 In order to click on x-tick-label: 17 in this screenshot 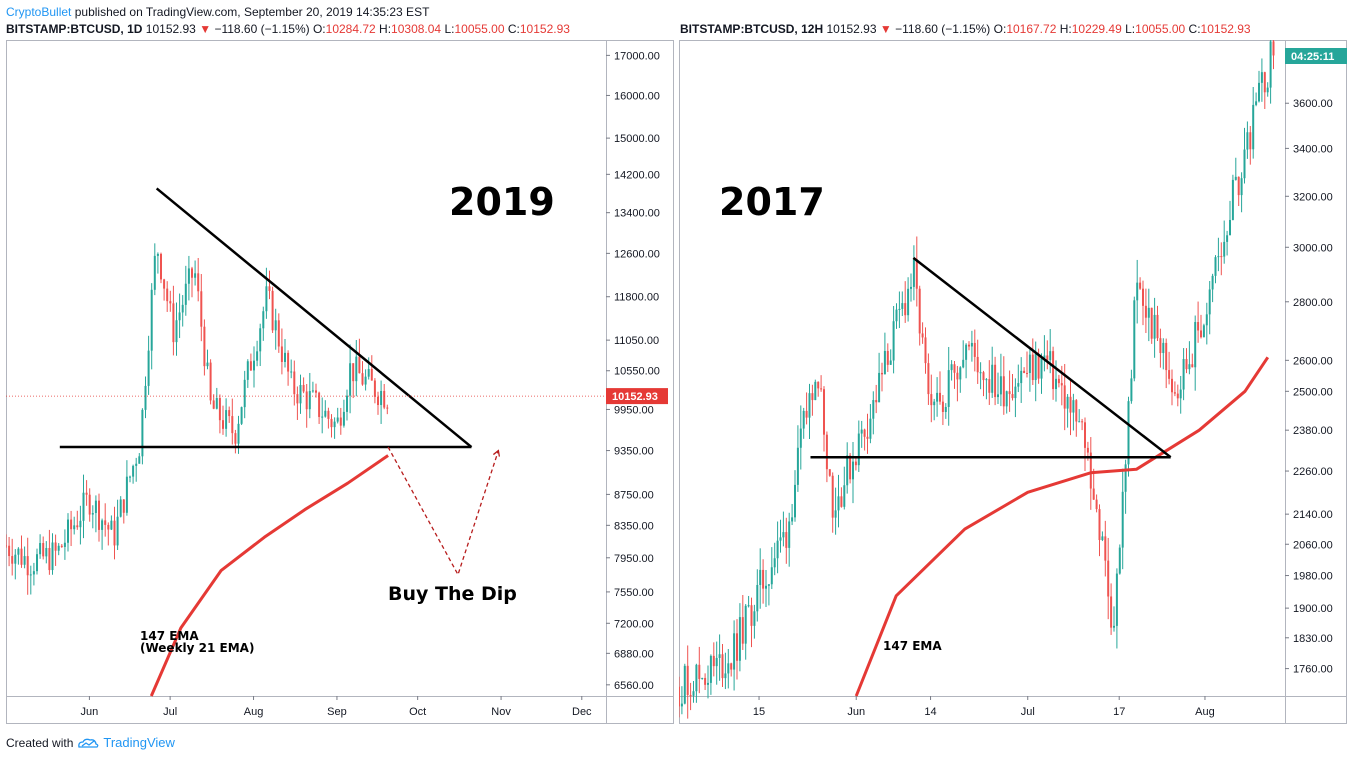, I will do `click(1119, 712)`.